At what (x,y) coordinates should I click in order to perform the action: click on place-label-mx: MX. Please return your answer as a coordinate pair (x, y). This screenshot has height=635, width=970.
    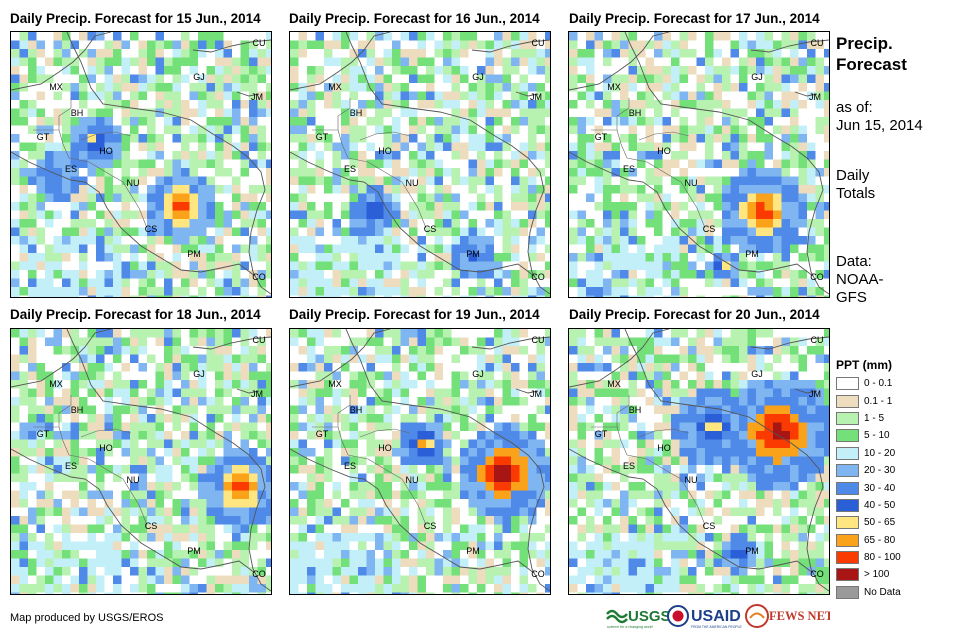
    Looking at the image, I should click on (56, 384).